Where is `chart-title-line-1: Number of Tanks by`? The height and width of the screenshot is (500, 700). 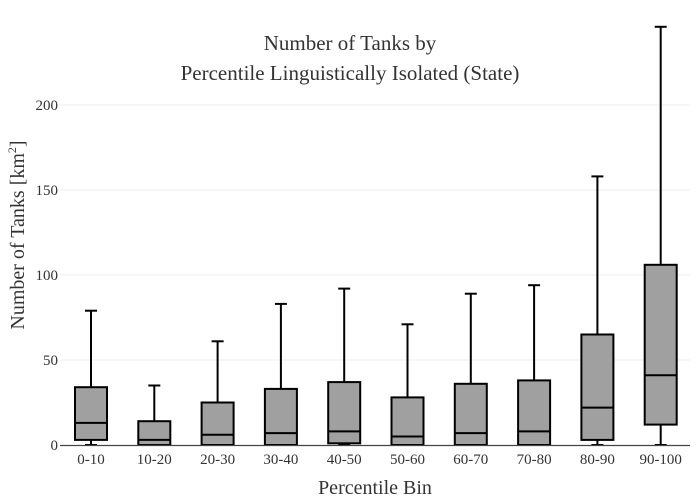 chart-title-line-1: Number of Tanks by is located at coordinates (350, 43).